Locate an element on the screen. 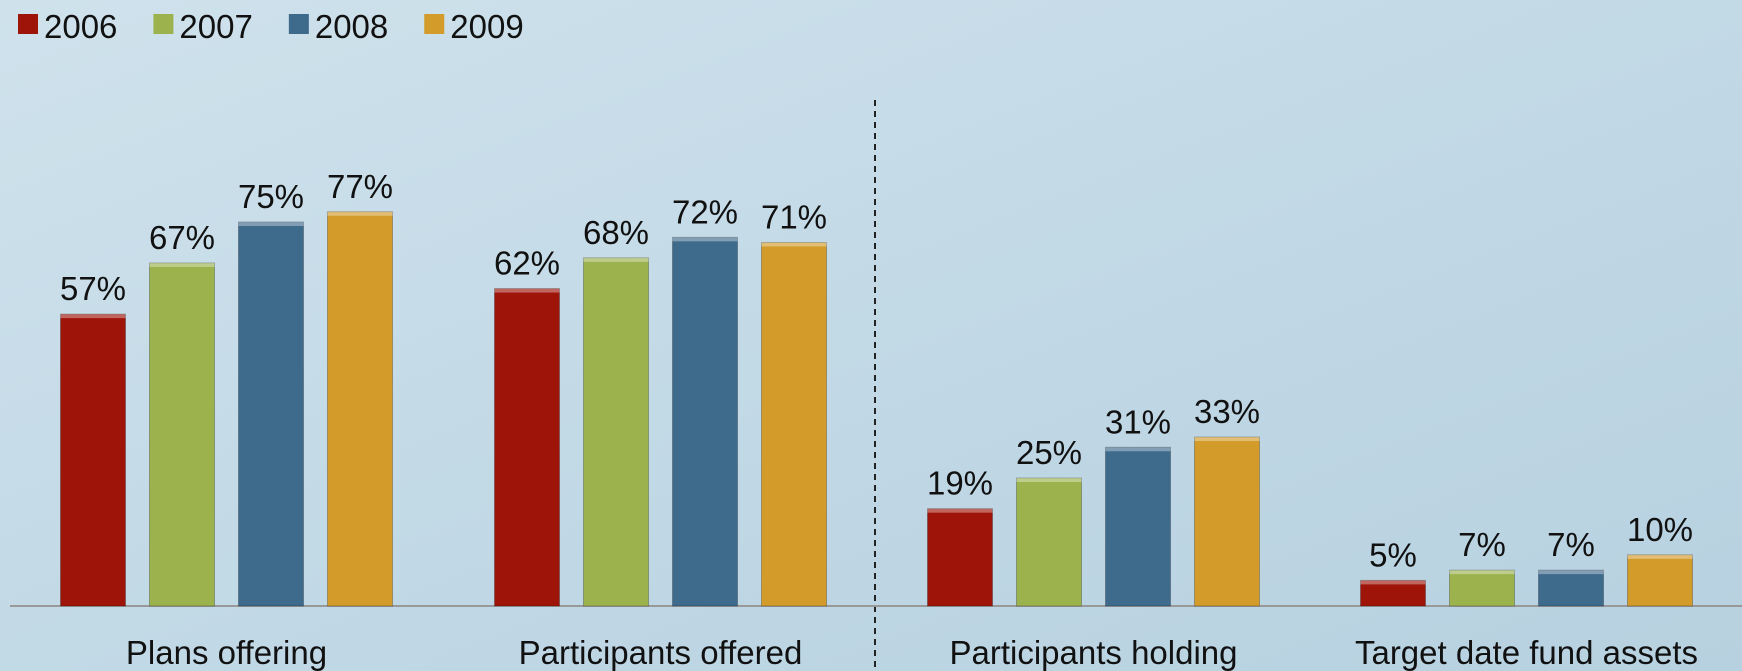  legend-label: 2006 is located at coordinates (80, 26).